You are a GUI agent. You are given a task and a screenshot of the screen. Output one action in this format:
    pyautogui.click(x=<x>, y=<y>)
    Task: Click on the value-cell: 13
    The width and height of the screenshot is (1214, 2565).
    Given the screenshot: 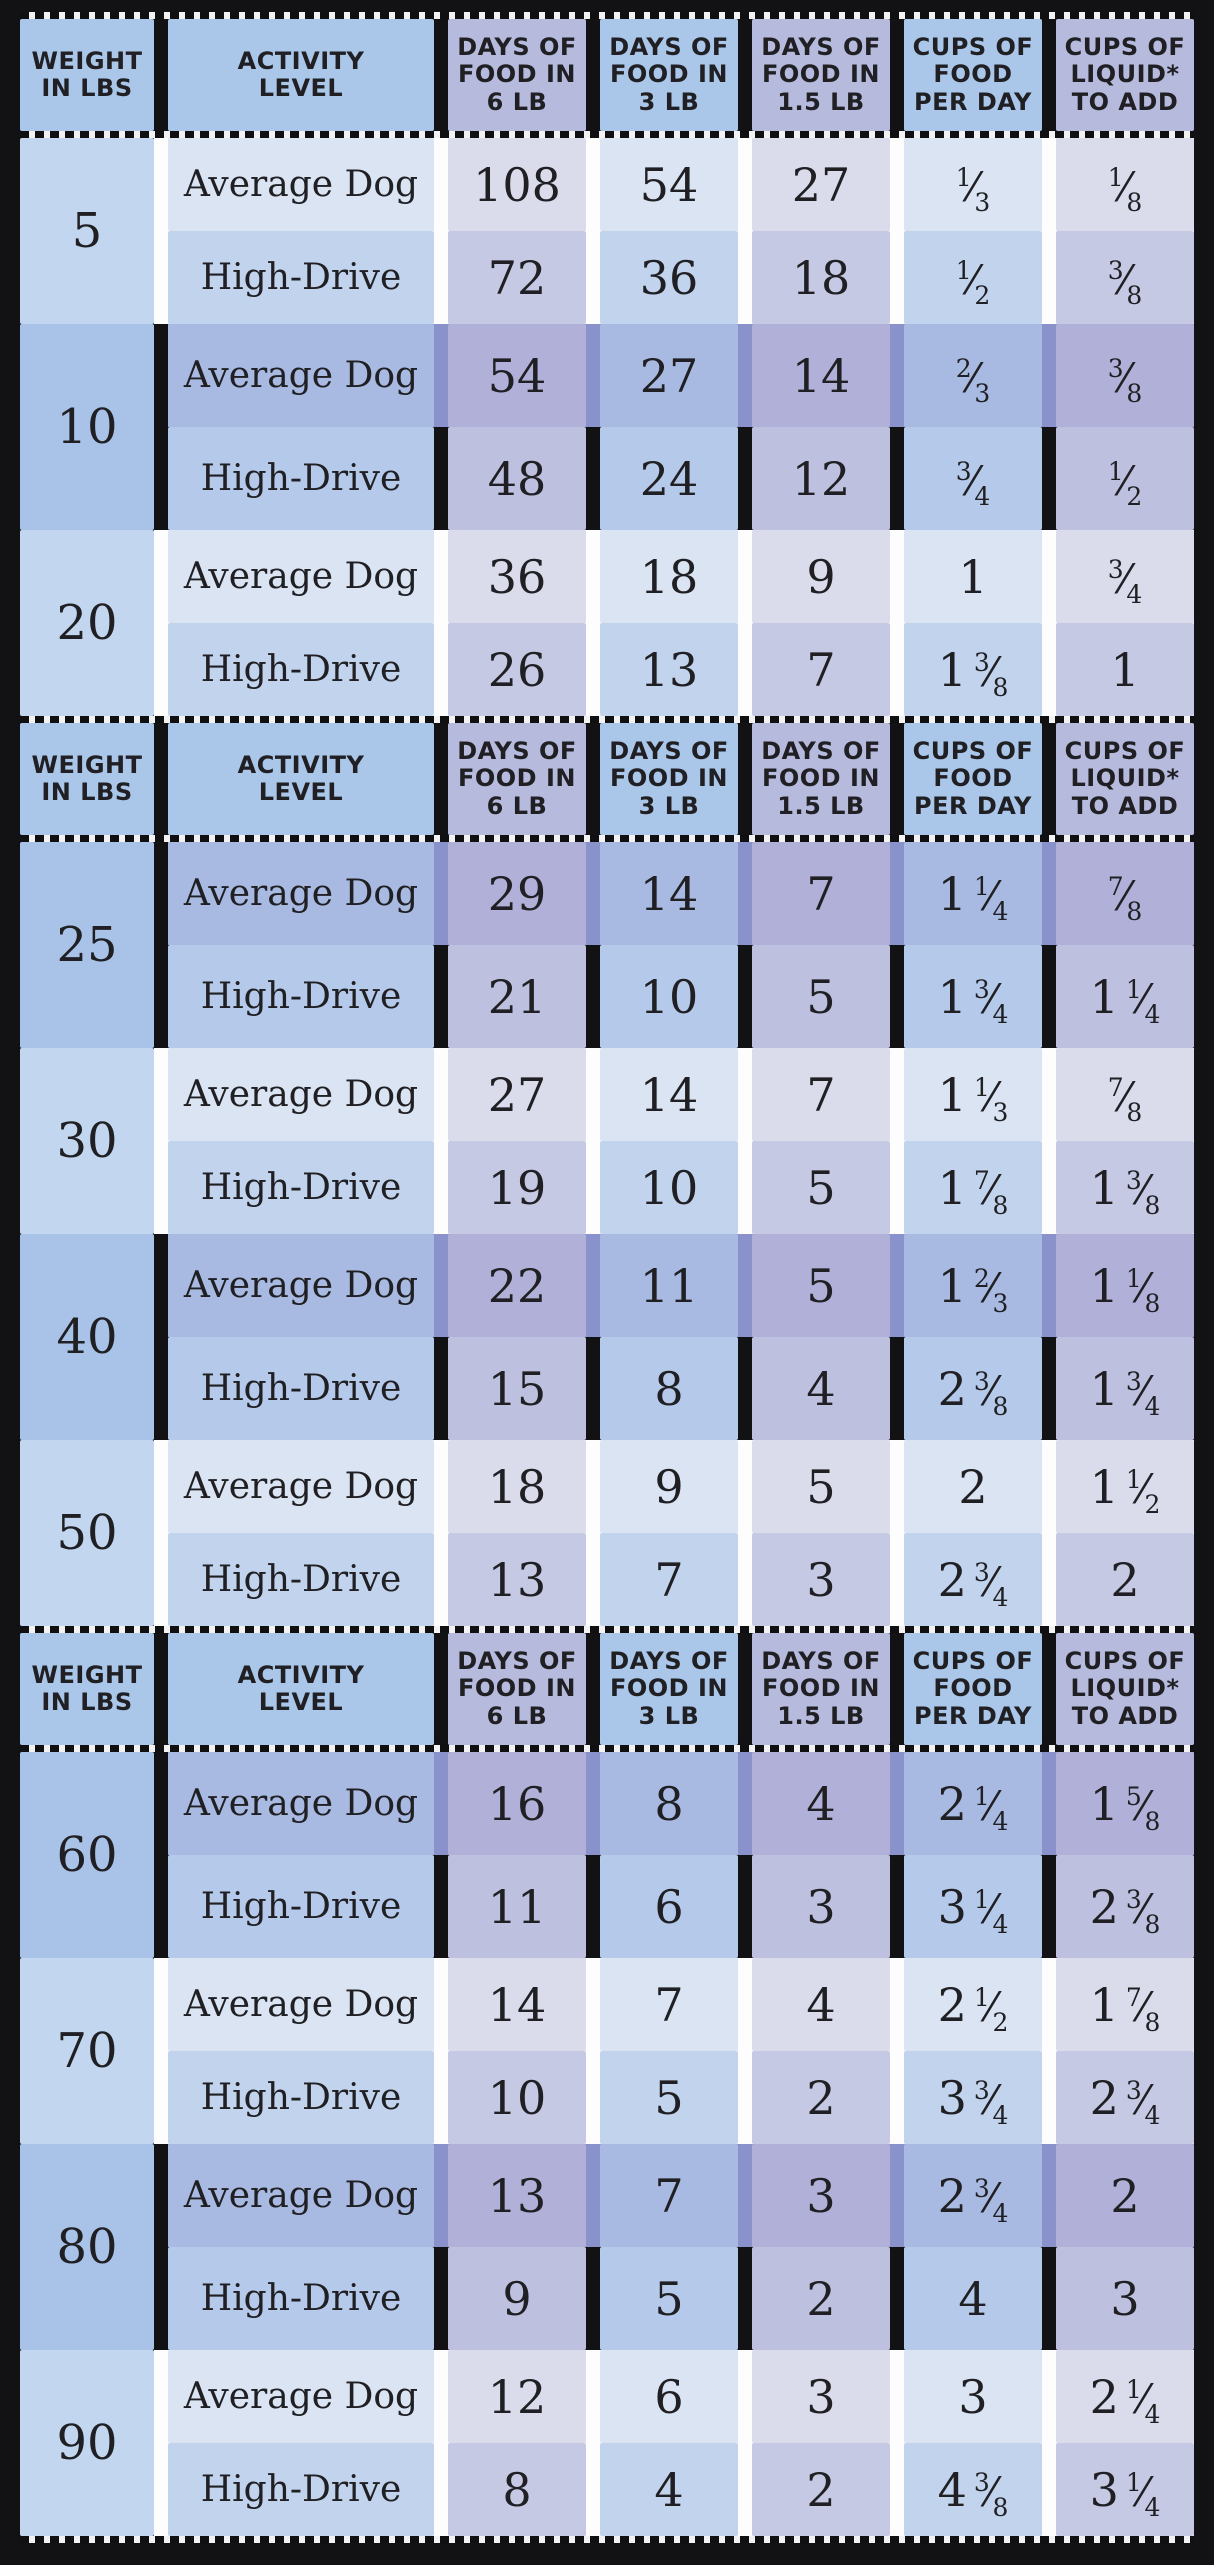 What is the action you would take?
    pyautogui.click(x=669, y=669)
    